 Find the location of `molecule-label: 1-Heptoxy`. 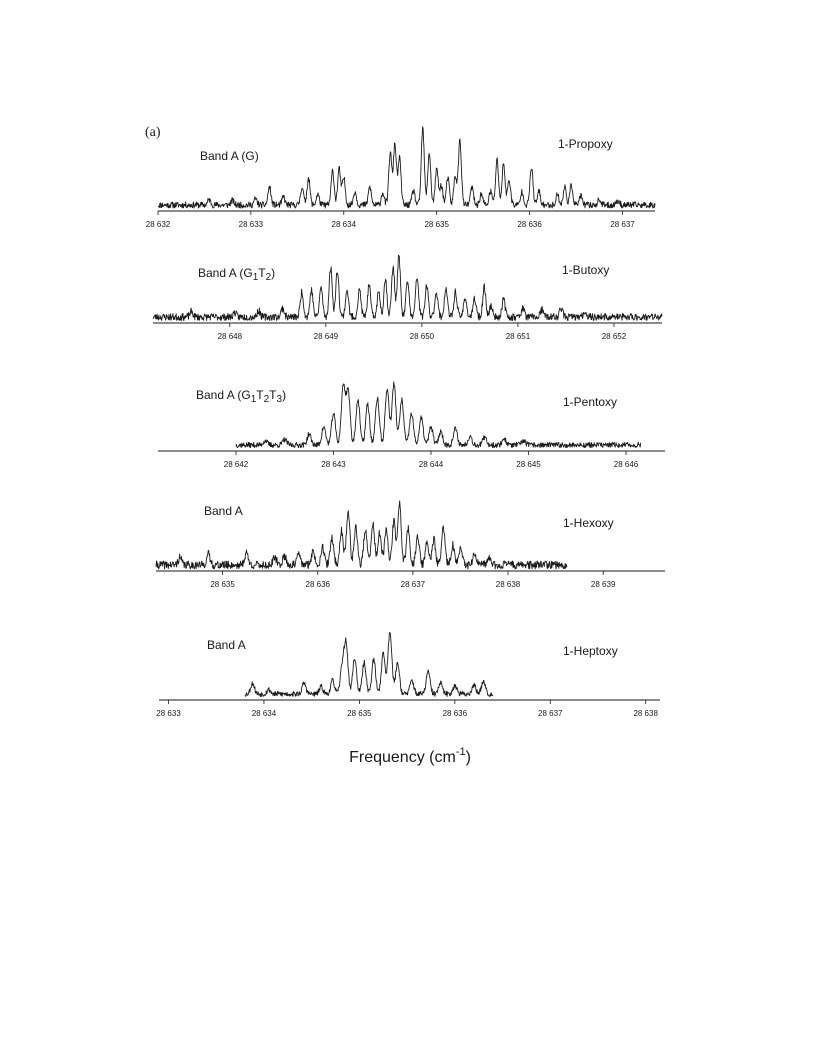

molecule-label: 1-Heptoxy is located at coordinates (590, 651).